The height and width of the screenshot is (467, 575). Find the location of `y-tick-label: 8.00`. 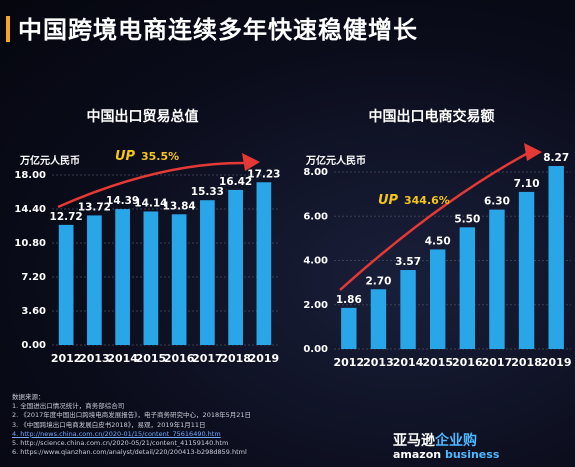

y-tick-label: 8.00 is located at coordinates (315, 172).